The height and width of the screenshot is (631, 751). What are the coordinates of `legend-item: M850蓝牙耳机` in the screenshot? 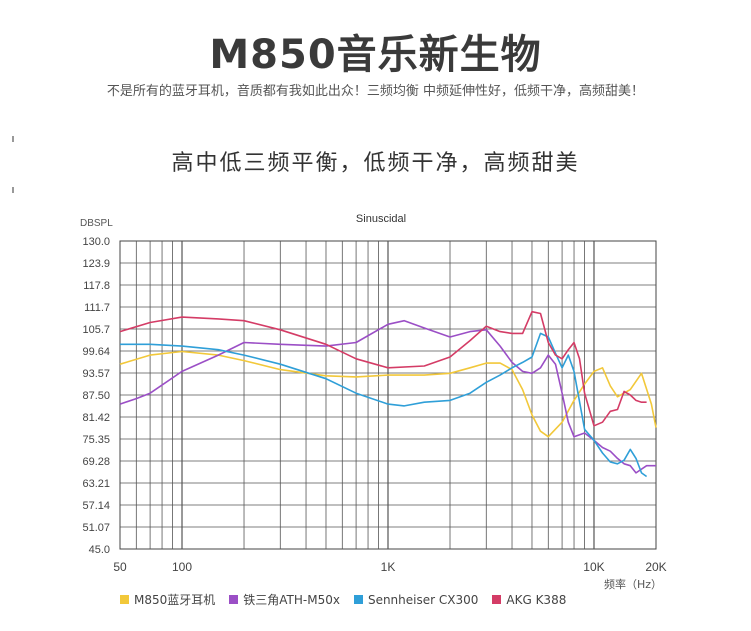 It's located at (167, 599).